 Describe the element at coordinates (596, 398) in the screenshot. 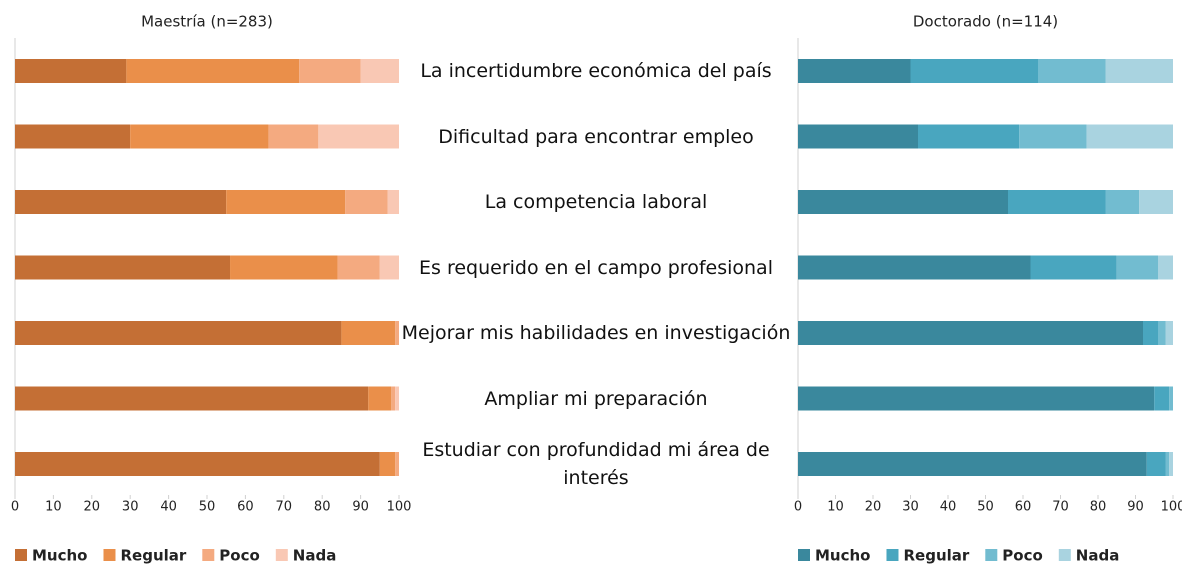

I see `category-label: Ampliar mi preparación` at that location.